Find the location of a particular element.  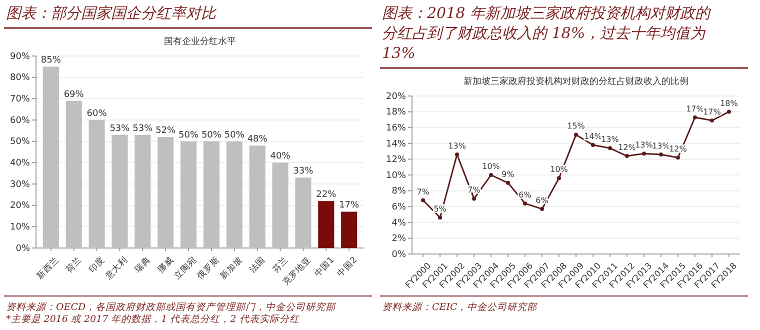

x-tick-label: 意大利 is located at coordinates (116, 268).